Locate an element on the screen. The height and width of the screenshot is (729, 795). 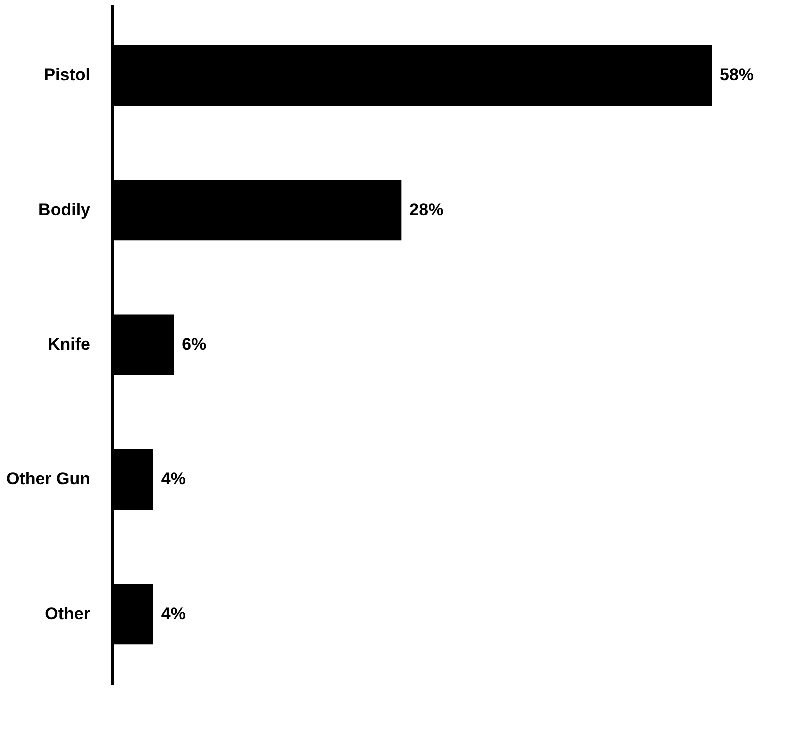
y-tick-label: Knife is located at coordinates (69, 344).